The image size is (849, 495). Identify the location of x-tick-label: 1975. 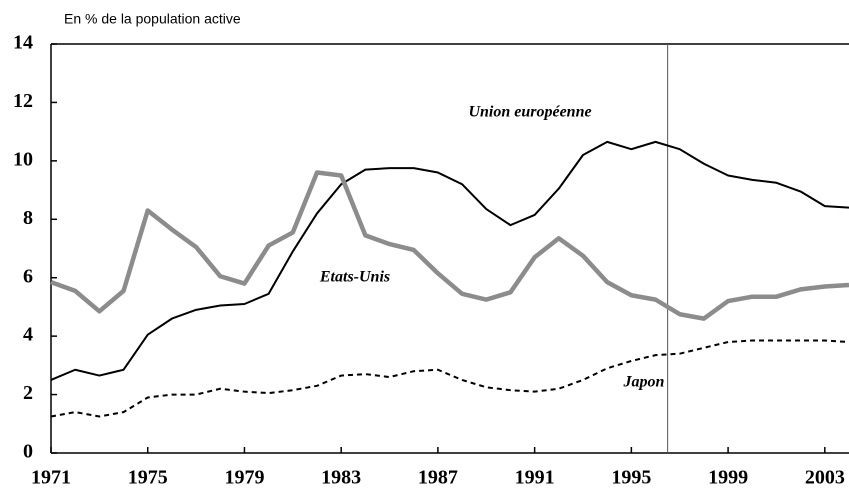
(148, 478).